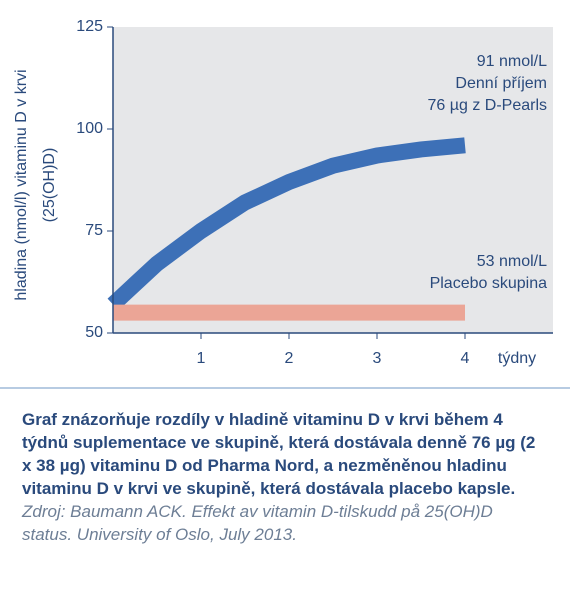 This screenshot has width=570, height=600. What do you see at coordinates (49, 185) in the screenshot?
I see `y-axis-label: (25(OH)D)` at bounding box center [49, 185].